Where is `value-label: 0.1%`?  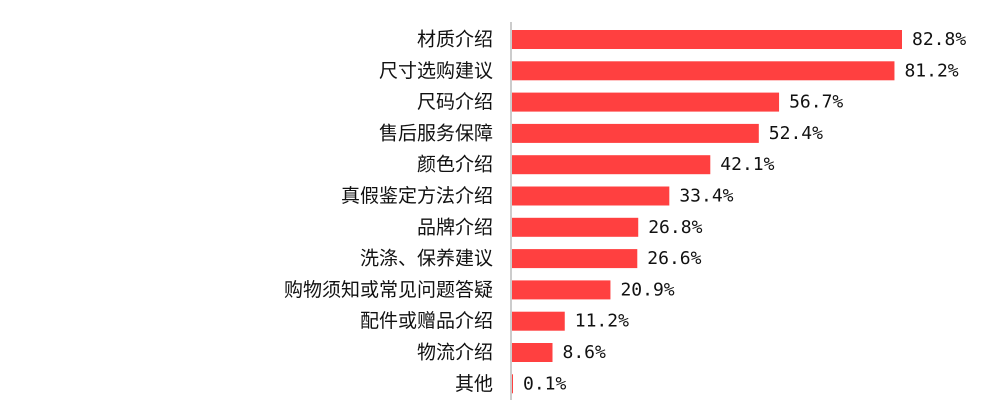 value-label: 0.1% is located at coordinates (545, 383).